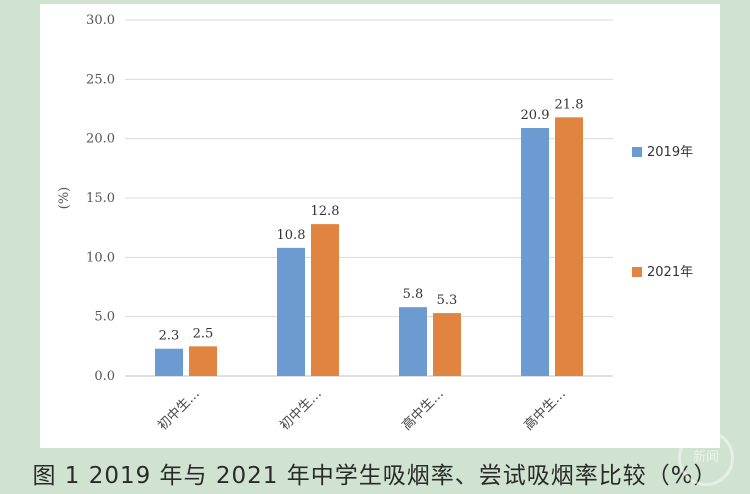 The width and height of the screenshot is (750, 494). What do you see at coordinates (100, 198) in the screenshot?
I see `y-tick-label: 15.0` at bounding box center [100, 198].